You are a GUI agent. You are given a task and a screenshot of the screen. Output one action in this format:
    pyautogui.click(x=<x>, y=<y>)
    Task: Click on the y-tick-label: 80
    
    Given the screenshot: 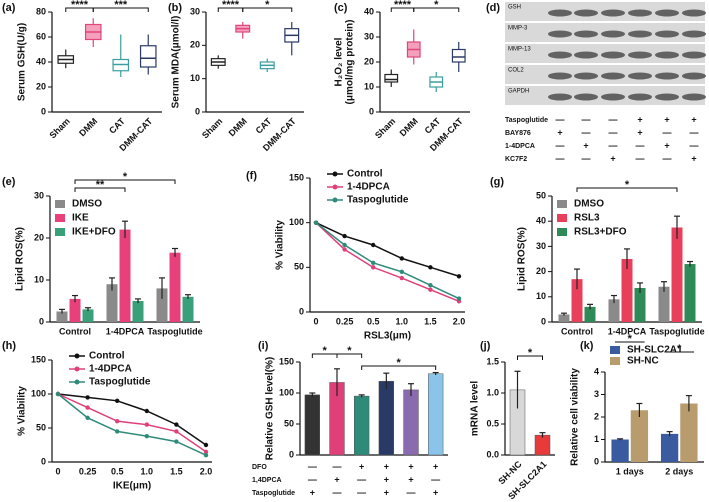 What is the action you would take?
    pyautogui.click(x=41, y=11)
    